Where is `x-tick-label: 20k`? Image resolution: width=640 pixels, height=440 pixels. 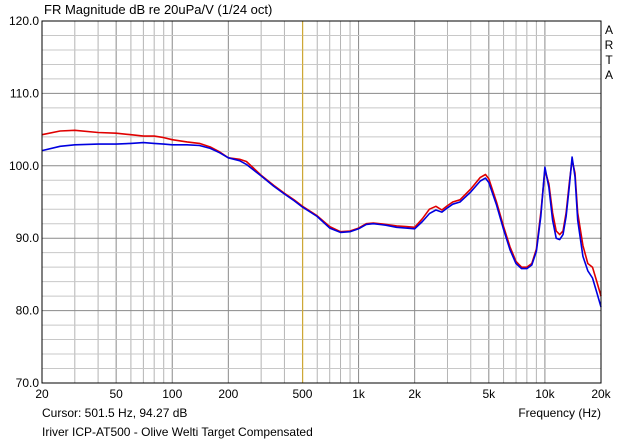
x-tick-label: 20k is located at coordinates (601, 394).